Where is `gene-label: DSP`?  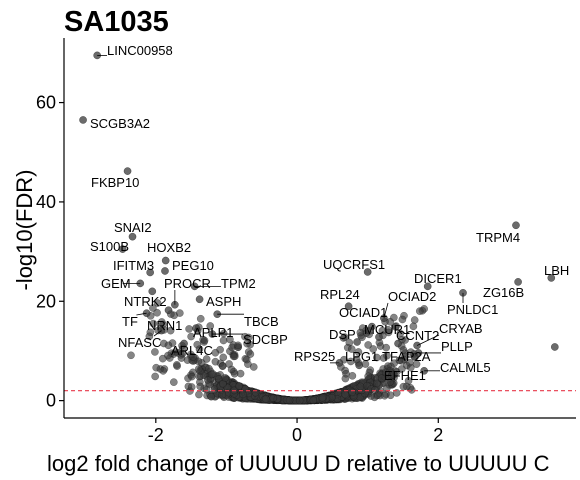
gene-label: DSP is located at coordinates (342, 334).